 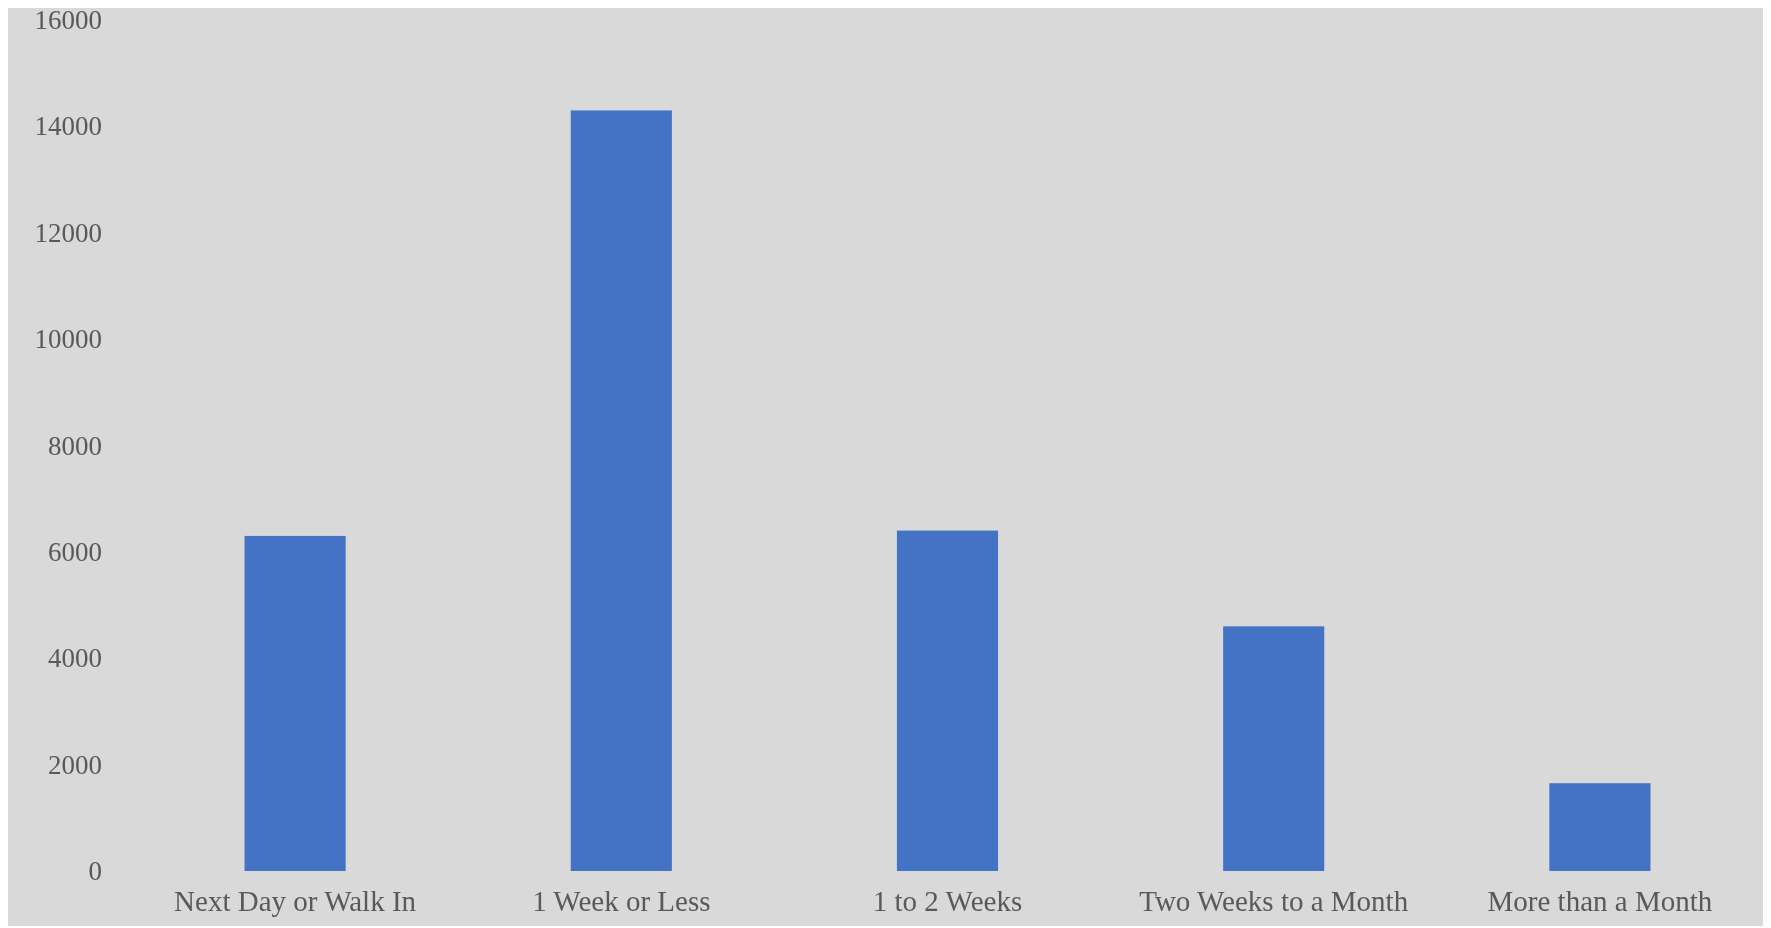 I want to click on y-tick-label: 16000, so click(x=68, y=20).